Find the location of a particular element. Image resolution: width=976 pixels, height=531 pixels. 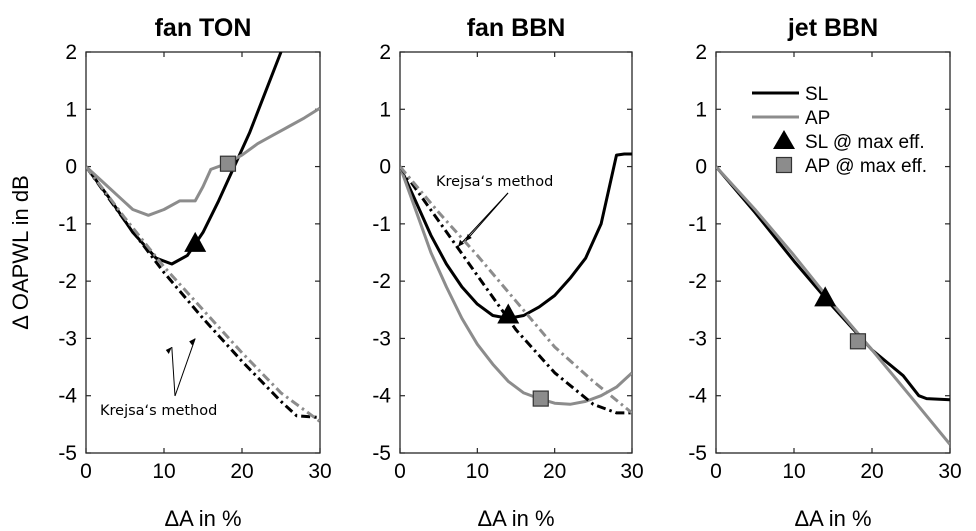

legend-swatch-sl-max-eff is located at coordinates (784, 139).